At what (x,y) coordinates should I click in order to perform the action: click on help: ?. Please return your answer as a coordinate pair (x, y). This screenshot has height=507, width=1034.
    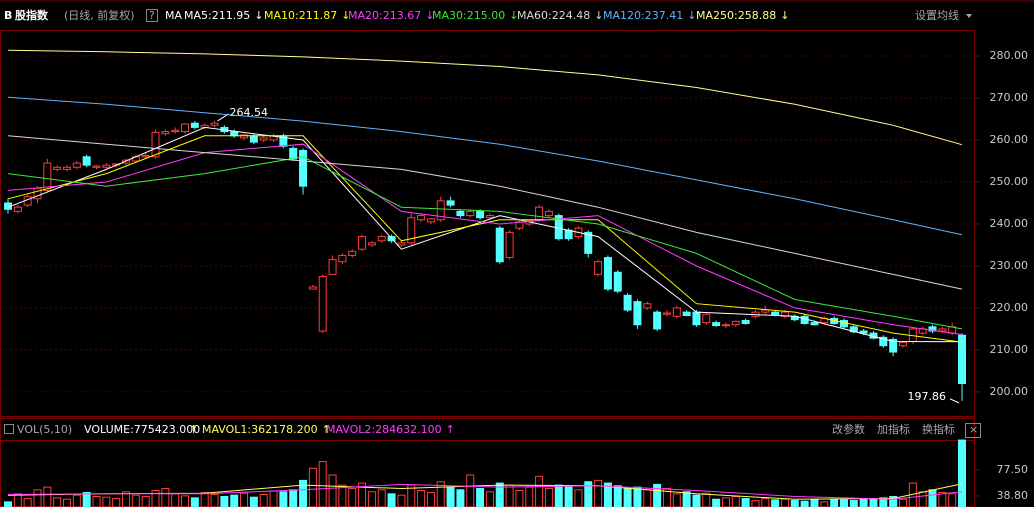
    Looking at the image, I should click on (152, 15).